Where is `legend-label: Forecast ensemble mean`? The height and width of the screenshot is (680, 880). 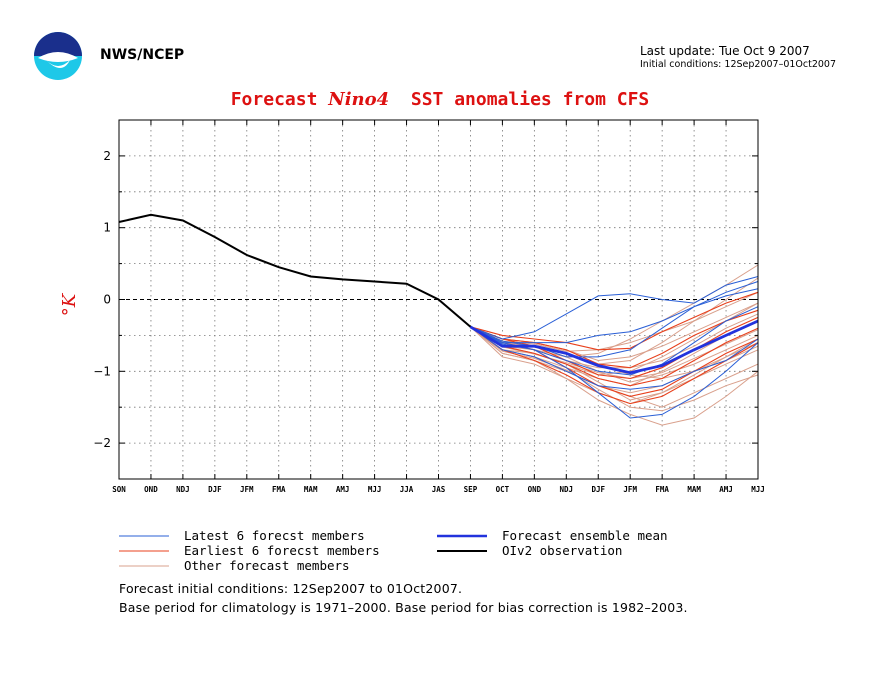
legend-label: Forecast ensemble mean is located at coordinates (585, 535).